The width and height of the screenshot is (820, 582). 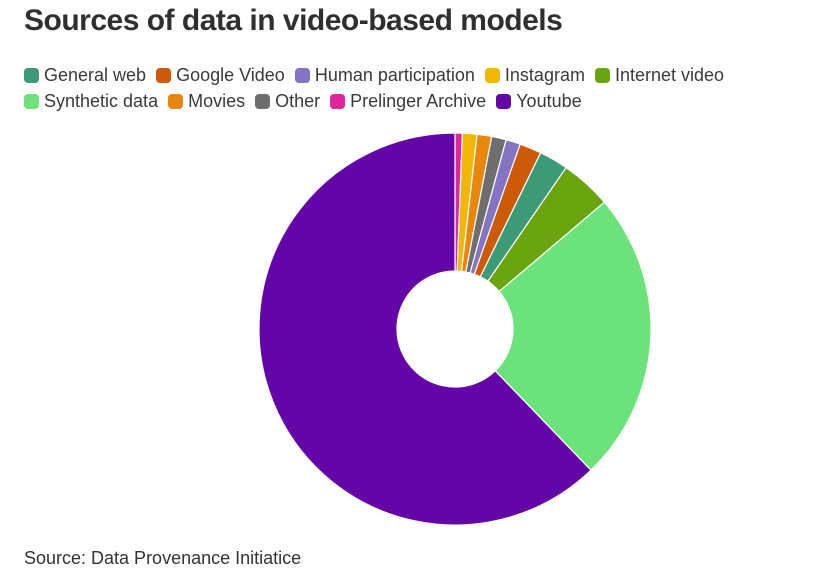 I want to click on chart-title: Sources of data in video-based models, so click(x=293, y=20).